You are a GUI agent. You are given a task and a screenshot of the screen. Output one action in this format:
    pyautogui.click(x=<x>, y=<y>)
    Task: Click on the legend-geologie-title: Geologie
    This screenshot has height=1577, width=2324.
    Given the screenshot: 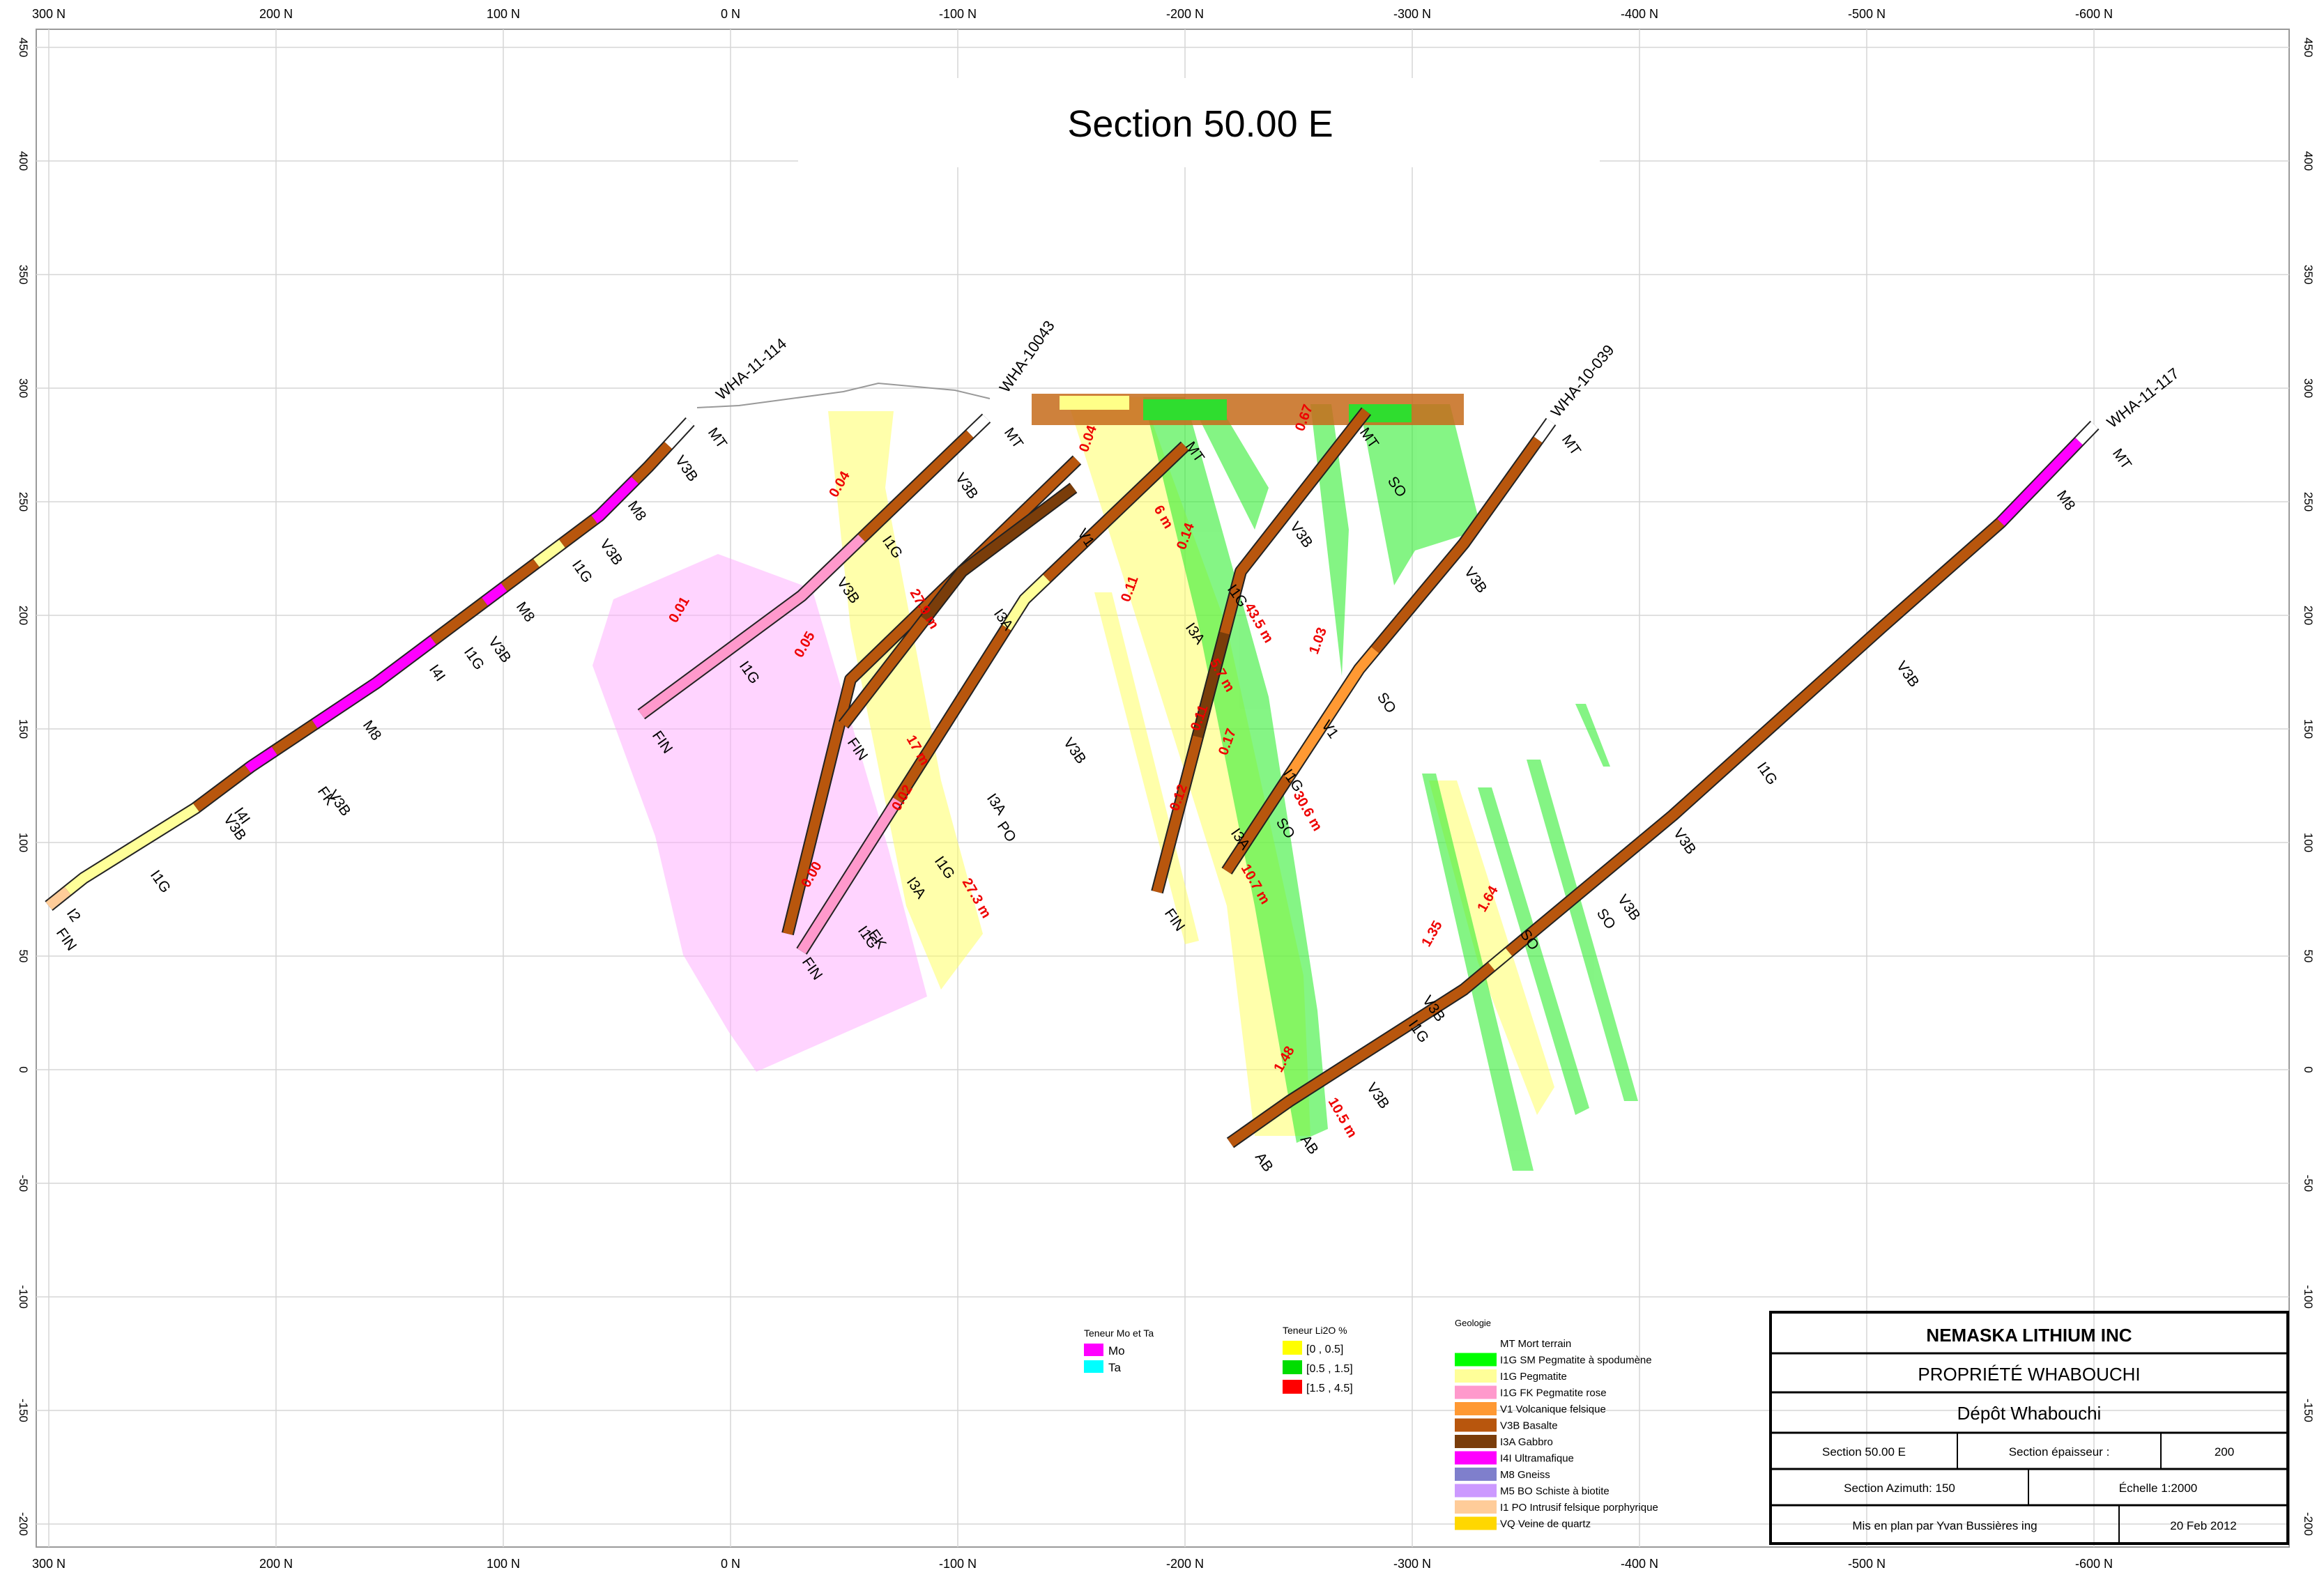 What is the action you would take?
    pyautogui.click(x=1473, y=1323)
    